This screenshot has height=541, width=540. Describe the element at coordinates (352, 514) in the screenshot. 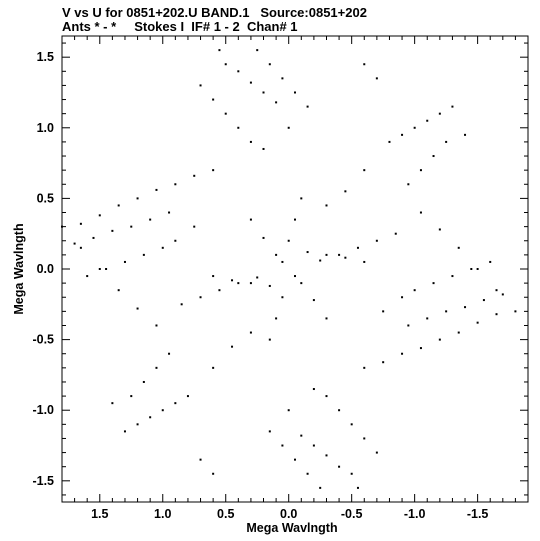

I see `x-tick-label: -0.5` at that location.